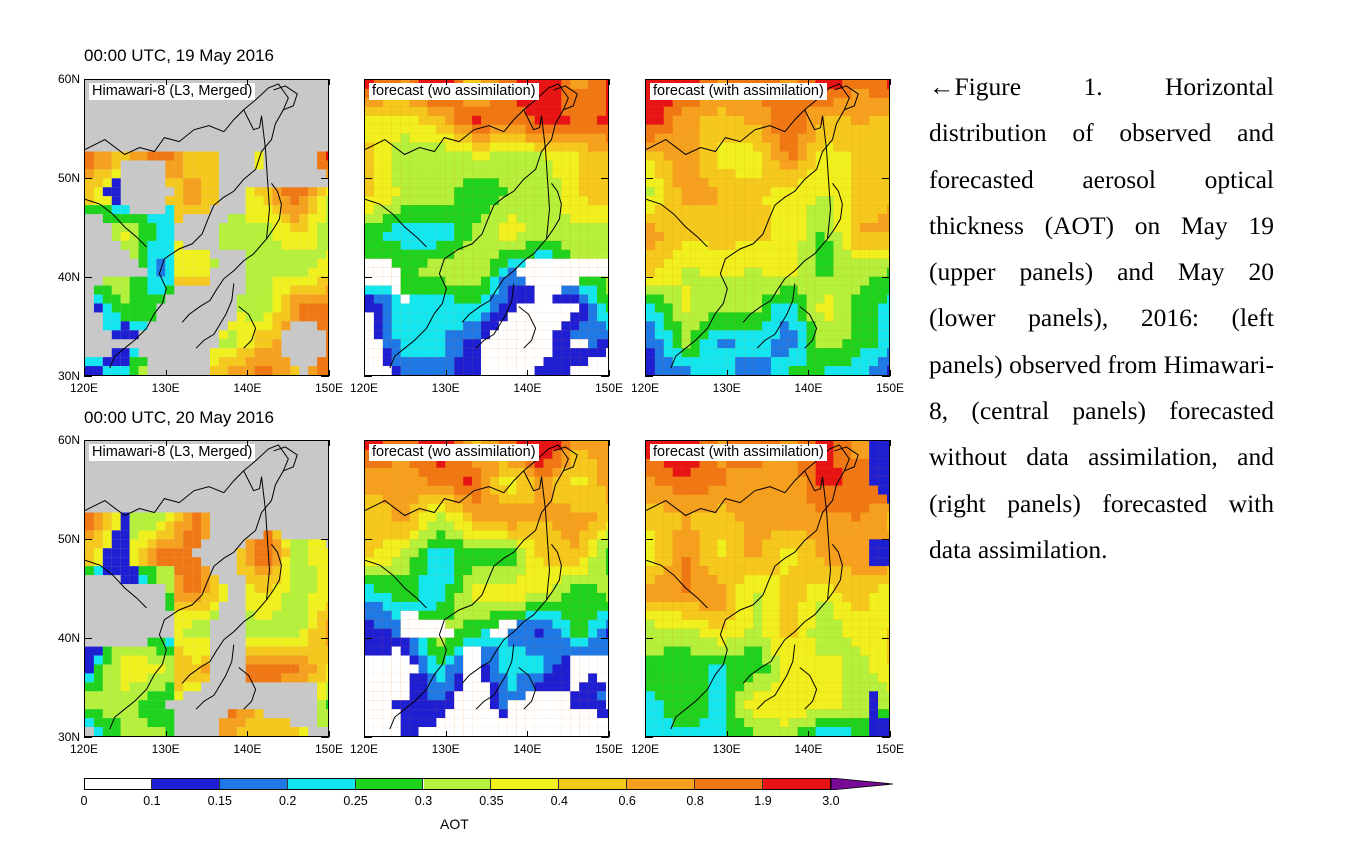 This screenshot has height=853, width=1351. I want to click on lon-tick-mark, so click(727, 443).